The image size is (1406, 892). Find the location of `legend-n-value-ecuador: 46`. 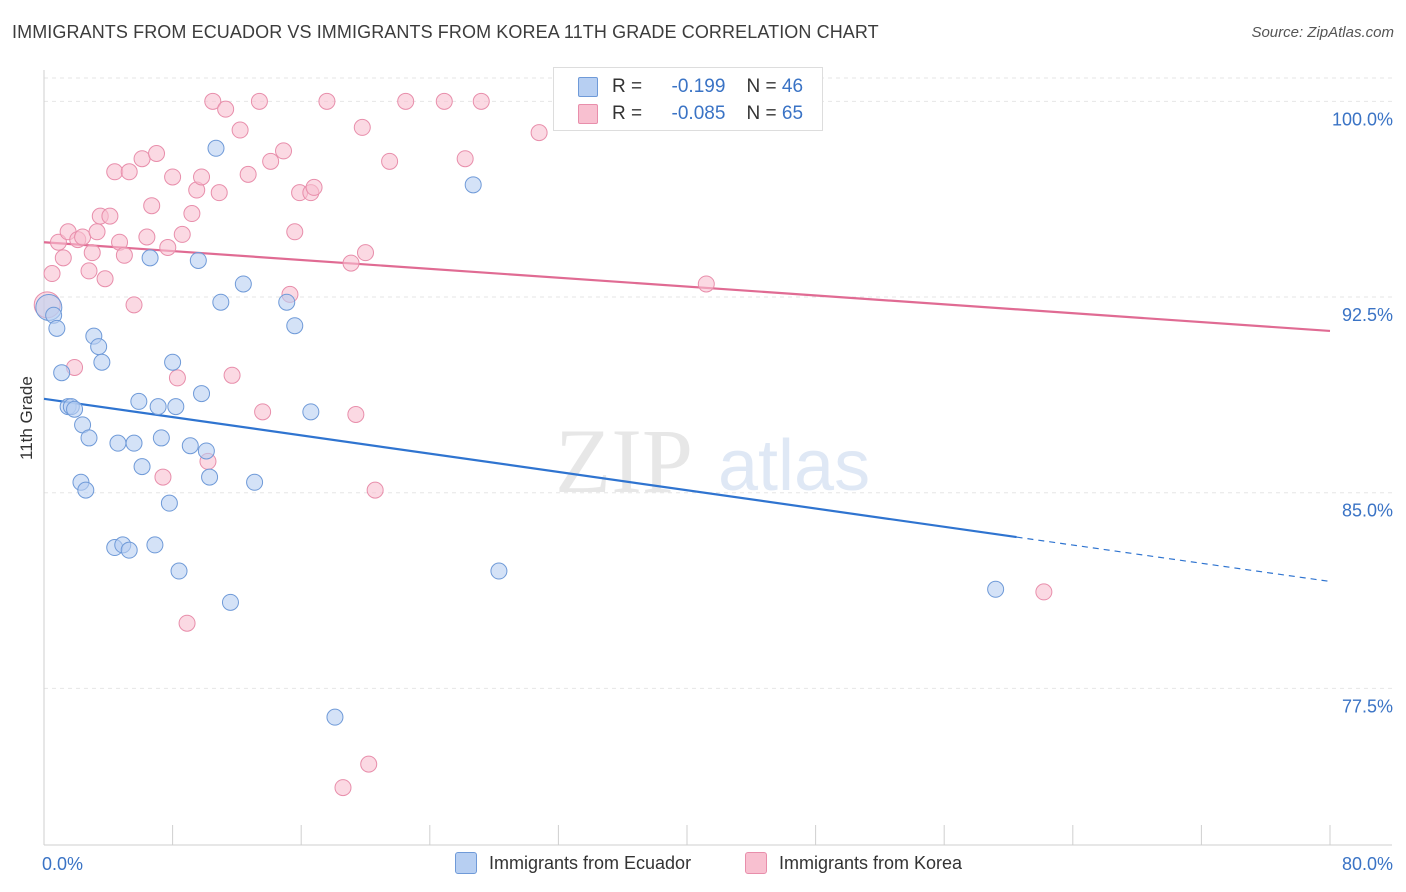

legend-n-value-ecuador: 46 is located at coordinates (792, 86).